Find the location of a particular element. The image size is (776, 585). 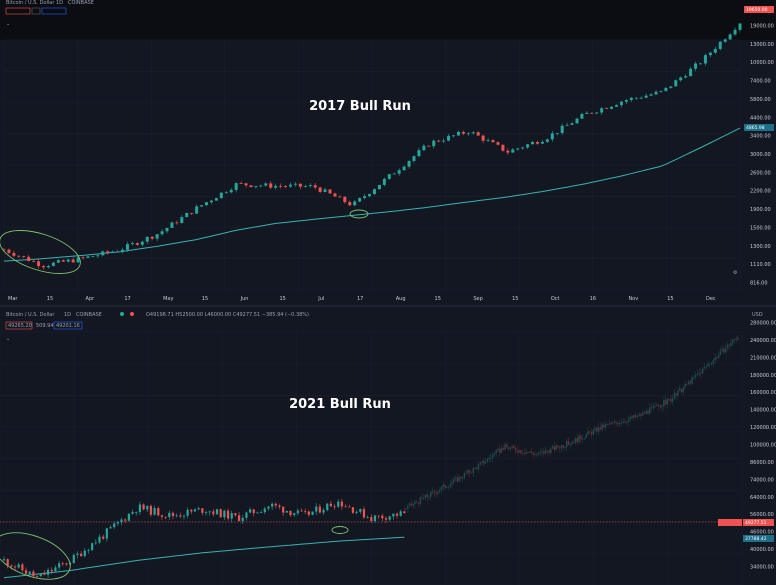

bottom-candles is located at coordinates (204, 538).